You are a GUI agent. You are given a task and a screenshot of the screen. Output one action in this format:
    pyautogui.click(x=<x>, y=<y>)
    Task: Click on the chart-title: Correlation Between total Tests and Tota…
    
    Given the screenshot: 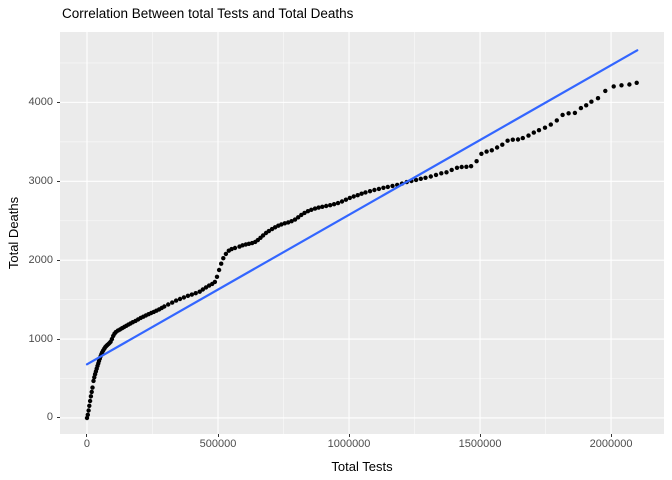 What is the action you would take?
    pyautogui.click(x=208, y=13)
    